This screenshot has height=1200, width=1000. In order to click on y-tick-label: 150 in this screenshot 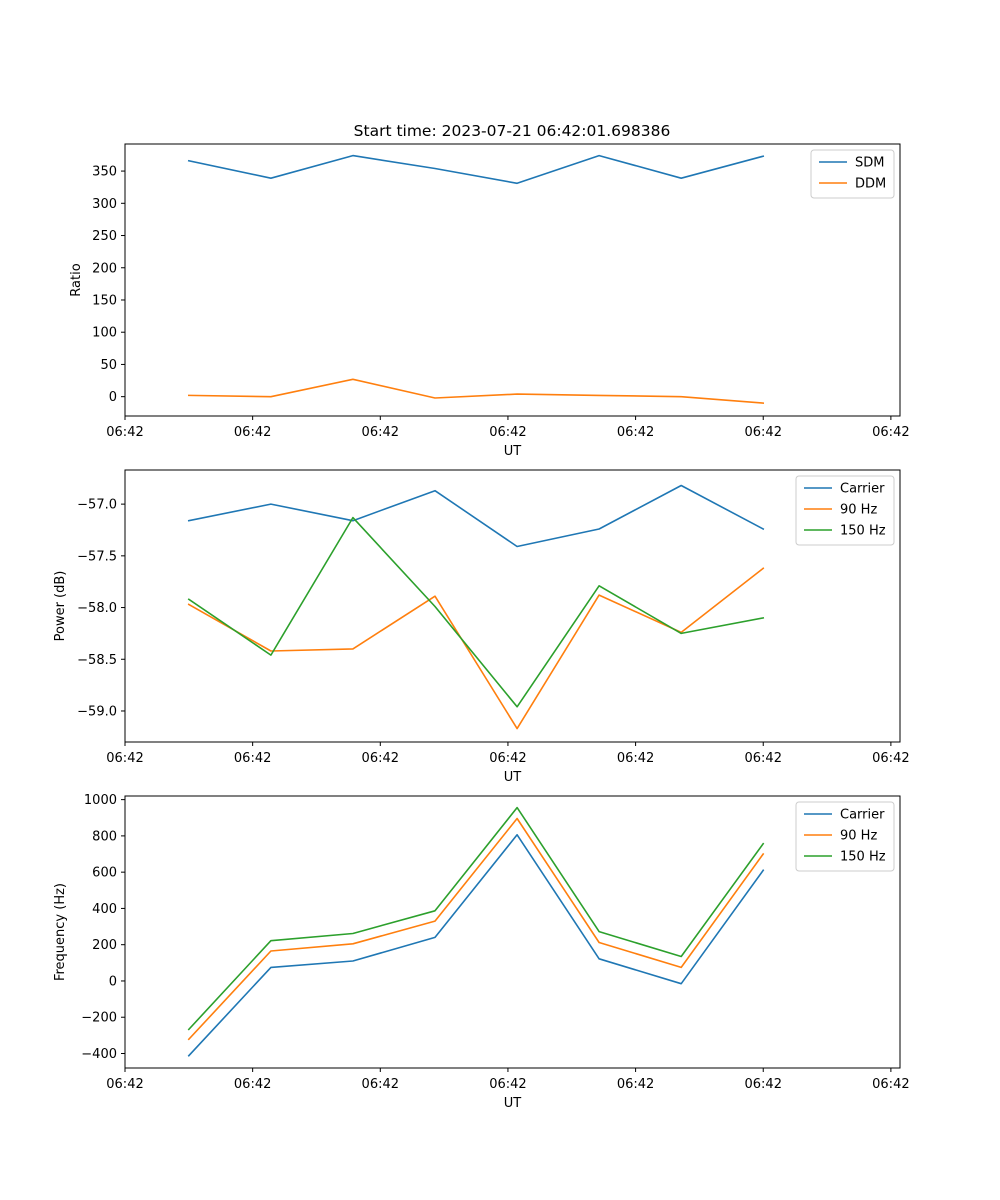, I will do `click(104, 300)`.